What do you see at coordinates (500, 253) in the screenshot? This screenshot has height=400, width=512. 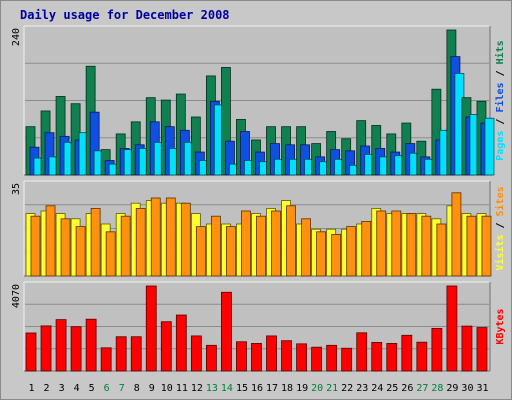 I see `legend-item-visits: Visits` at bounding box center [500, 253].